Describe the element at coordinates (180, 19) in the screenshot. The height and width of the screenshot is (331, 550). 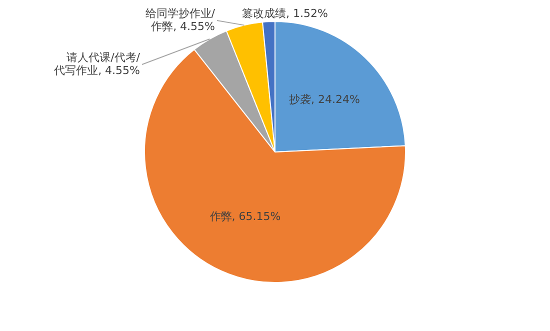
I see `slice-label: 给同学抄作业/作弊, 4.55%` at that location.